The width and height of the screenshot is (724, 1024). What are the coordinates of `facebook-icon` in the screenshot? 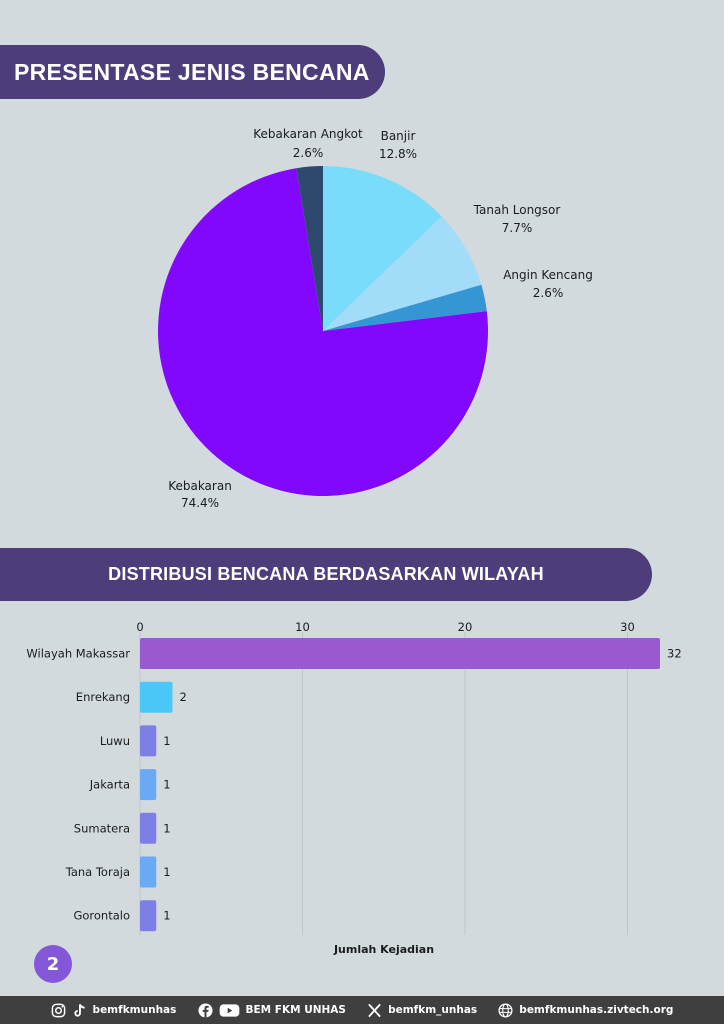 It's located at (205, 1010).